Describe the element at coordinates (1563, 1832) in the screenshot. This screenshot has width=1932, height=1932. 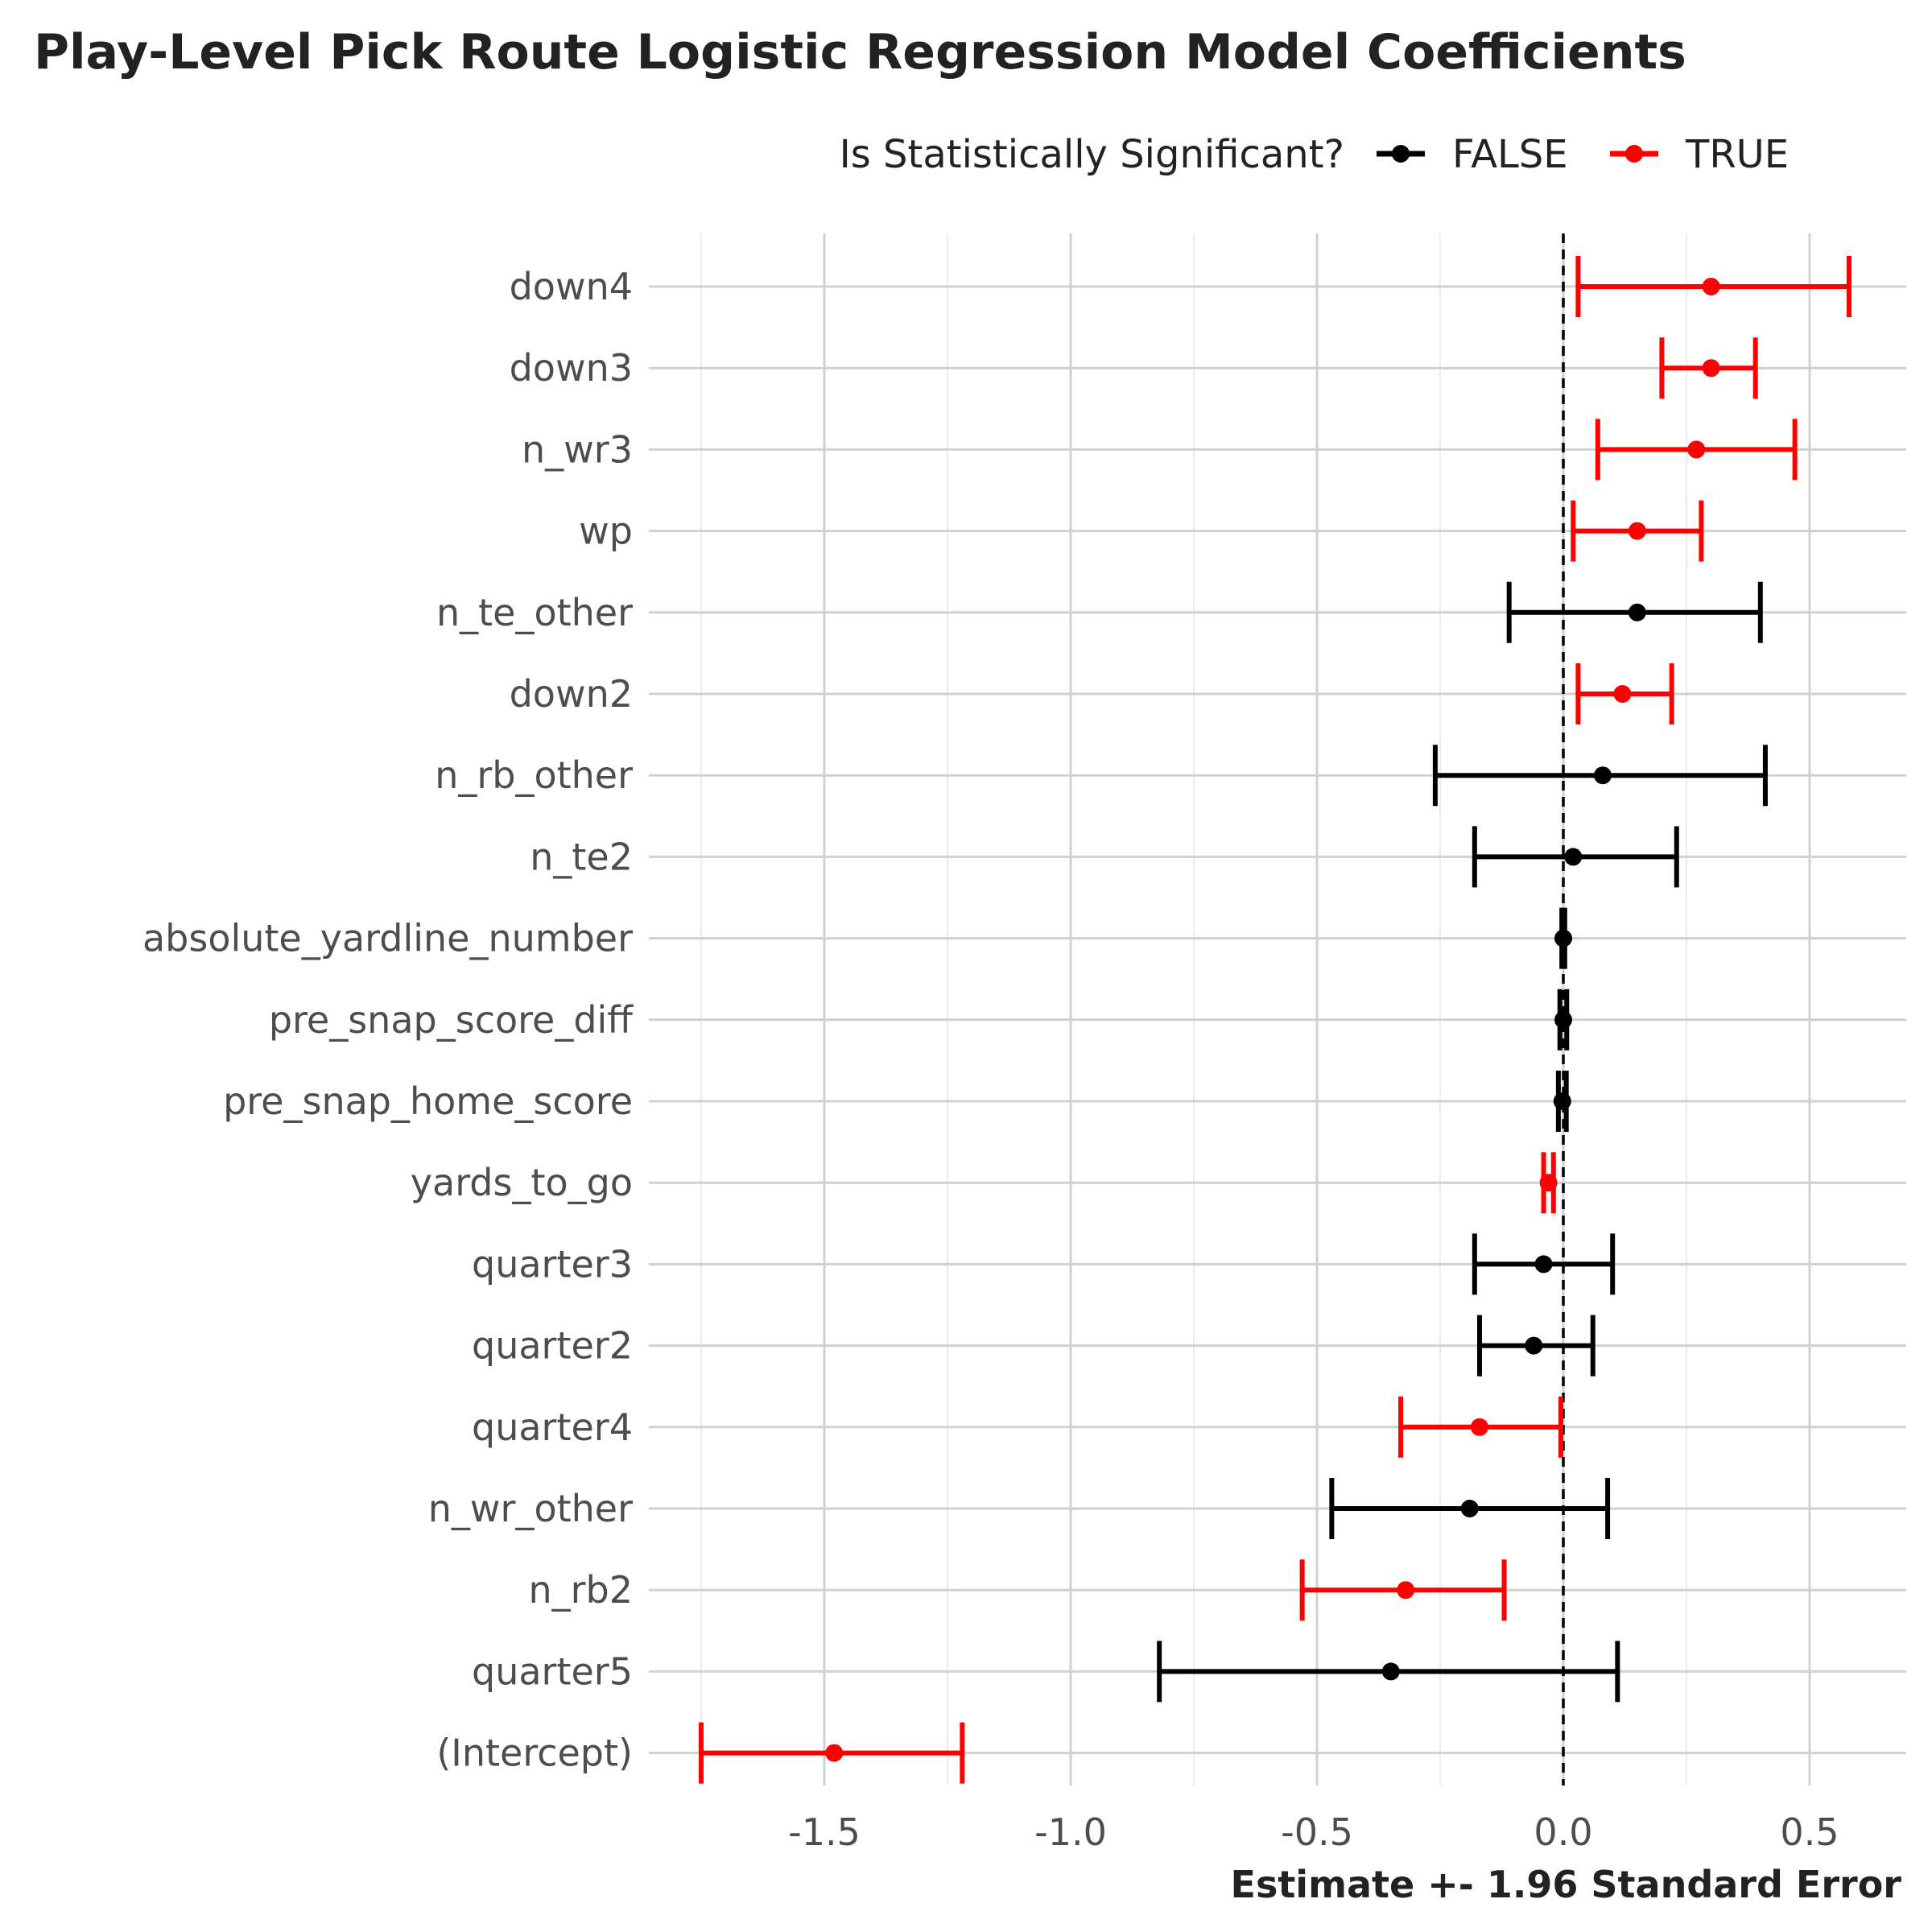
I see `x-tick-label: 0.0` at that location.